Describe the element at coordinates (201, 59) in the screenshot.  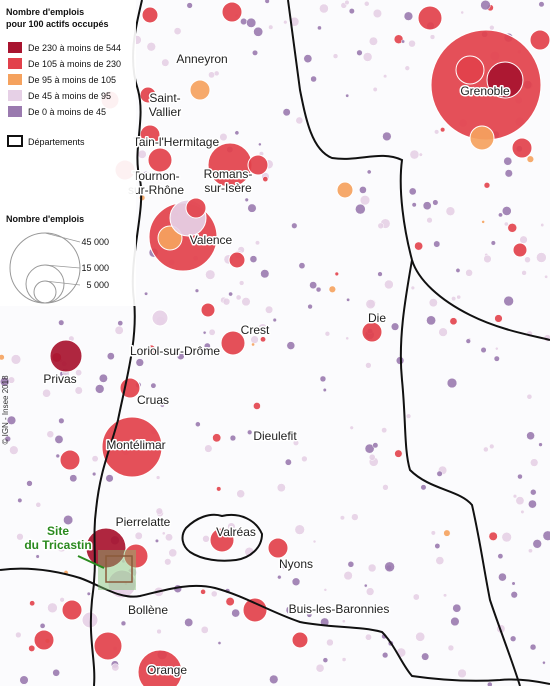
I see `place-label: Anneyron` at that location.